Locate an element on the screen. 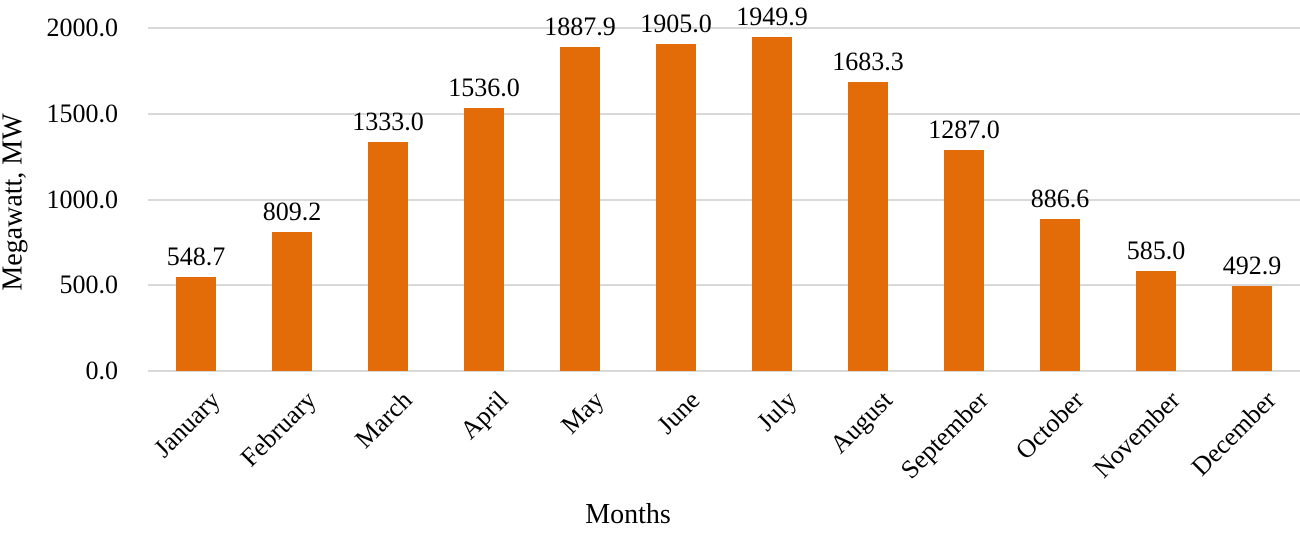 The height and width of the screenshot is (535, 1300). data-label-july: 1949.9 is located at coordinates (772, 16).